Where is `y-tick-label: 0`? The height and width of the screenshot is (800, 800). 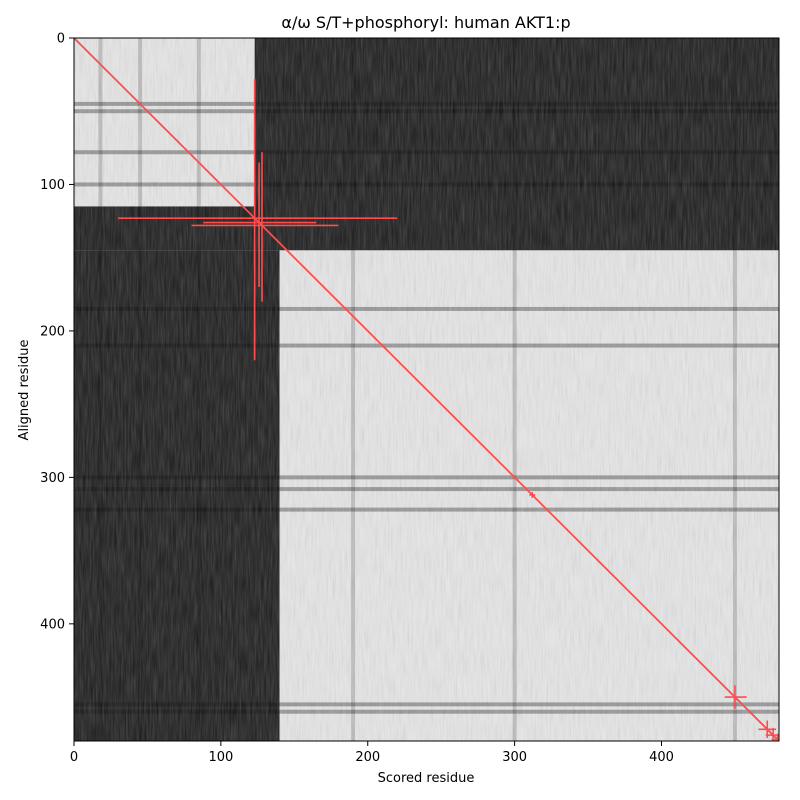
y-tick-label: 0 is located at coordinates (61, 39).